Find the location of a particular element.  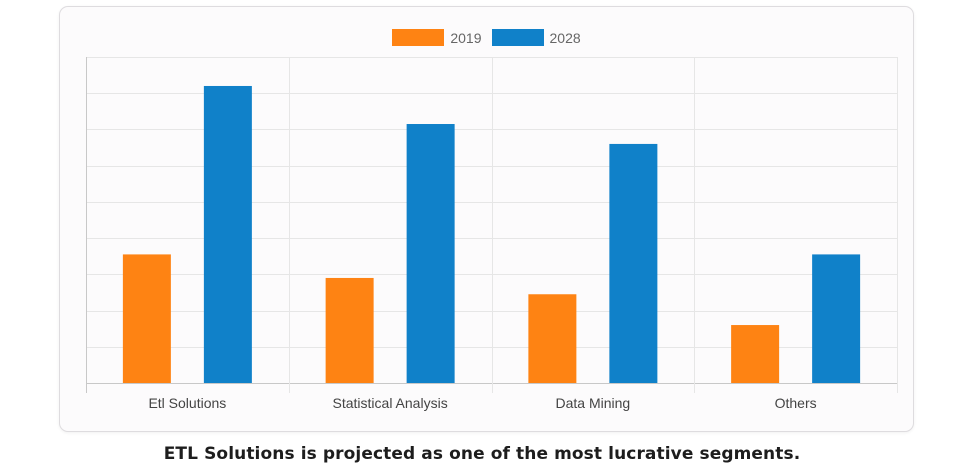

bar-2028-others is located at coordinates (836, 318).